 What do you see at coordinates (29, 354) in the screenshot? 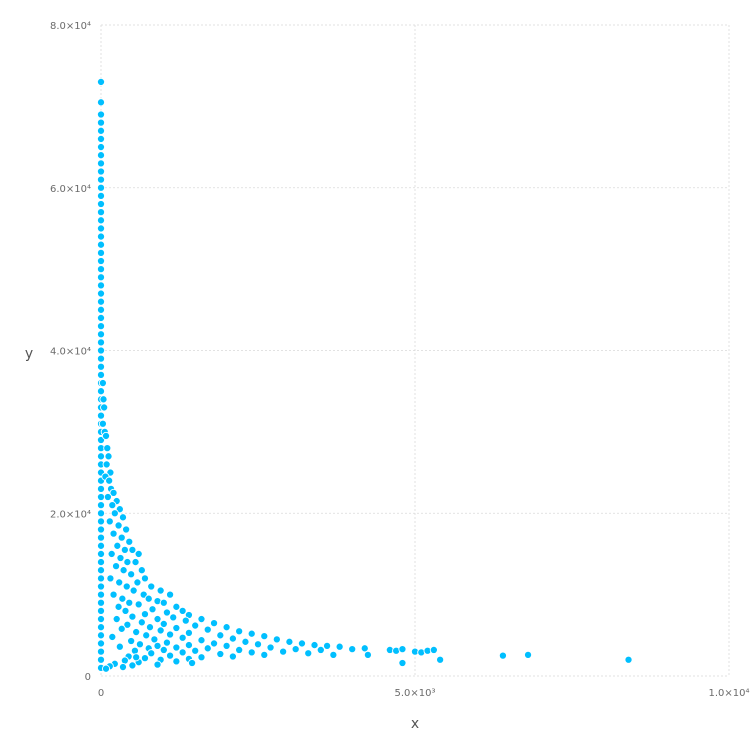
I see `y-axis-label: y` at bounding box center [29, 354].